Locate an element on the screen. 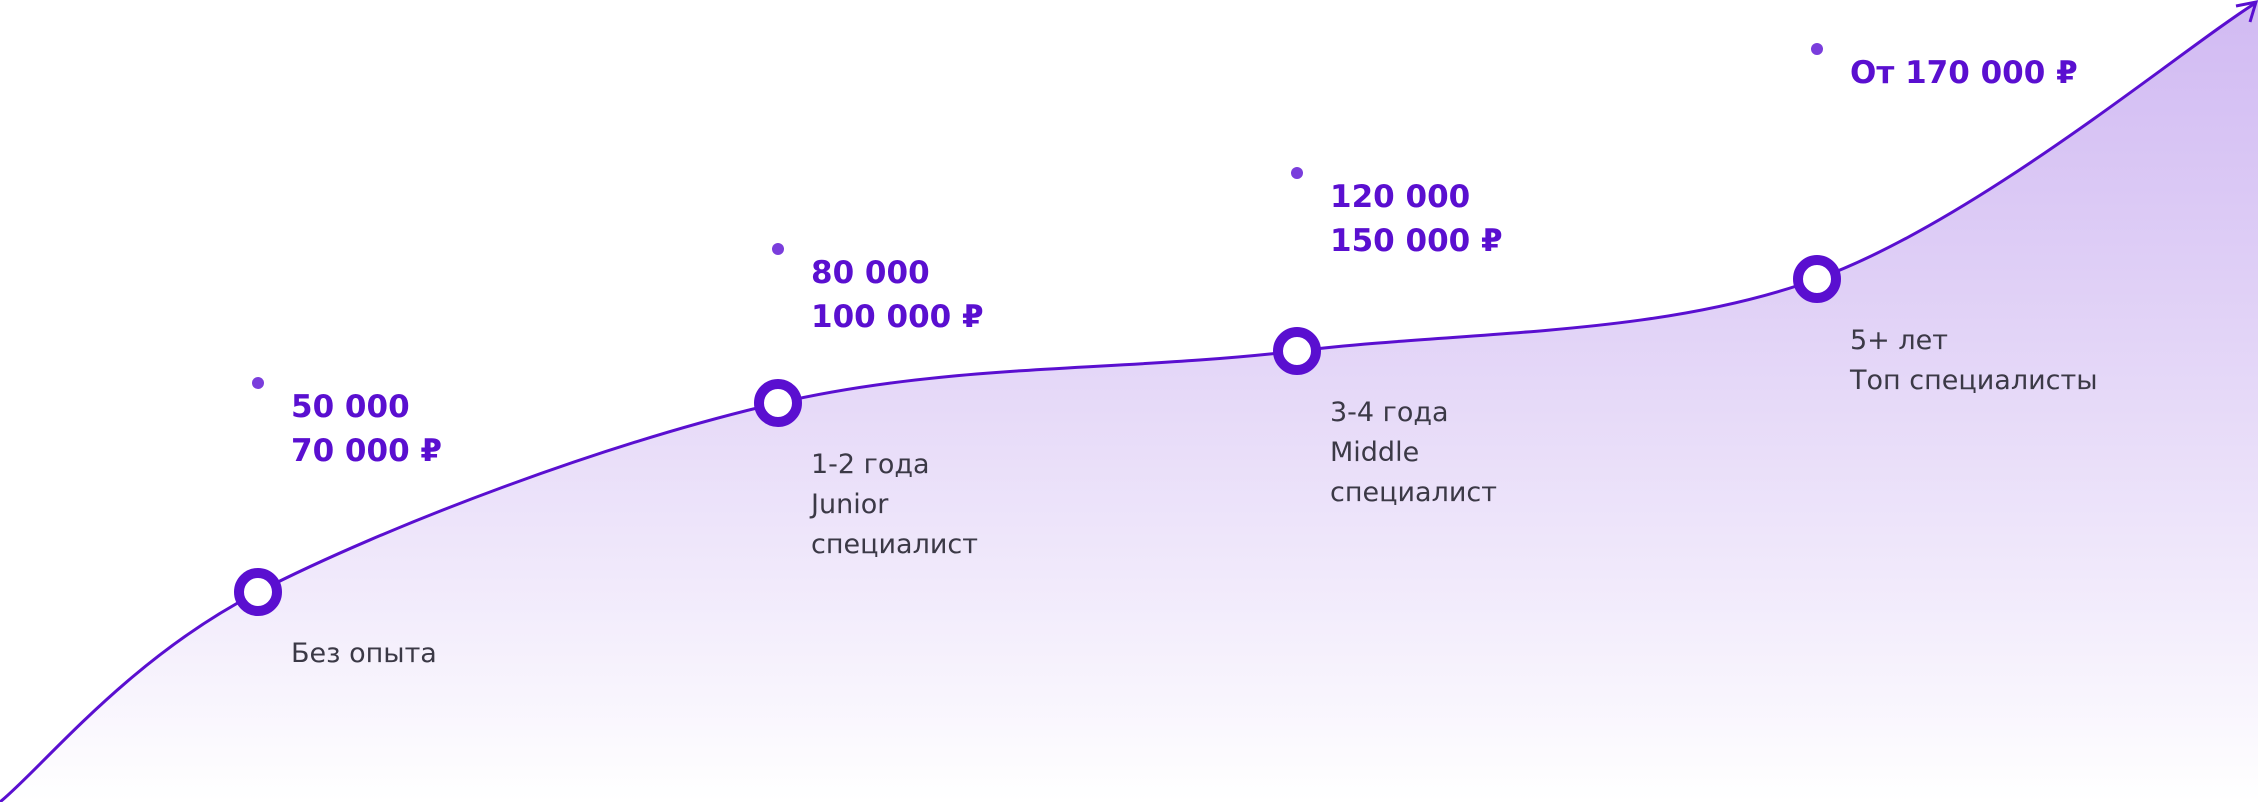 Image resolution: width=2258 pixels, height=802 pixels. salary-text: 50 000 is located at coordinates (350, 407).